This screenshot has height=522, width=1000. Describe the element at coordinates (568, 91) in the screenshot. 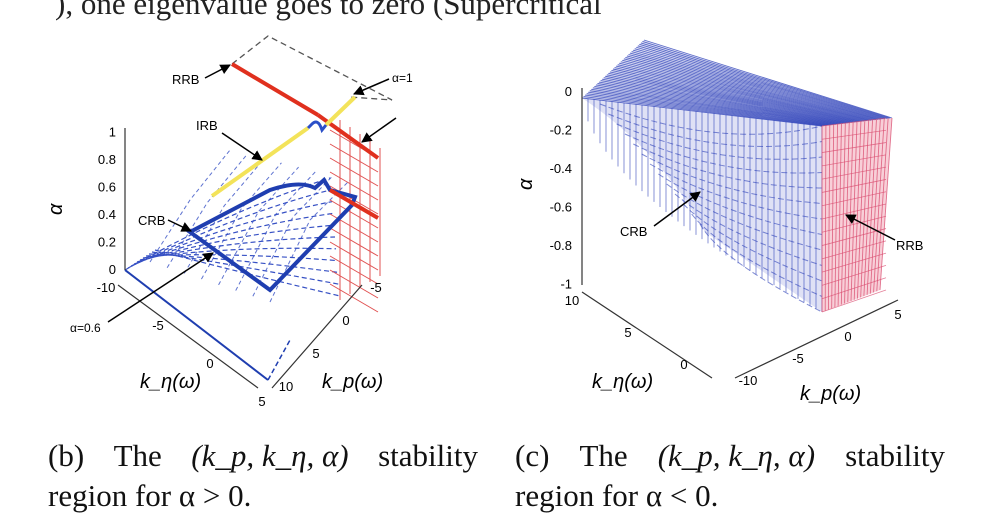

I see `plot-c-z-tick-0: 0` at that location.